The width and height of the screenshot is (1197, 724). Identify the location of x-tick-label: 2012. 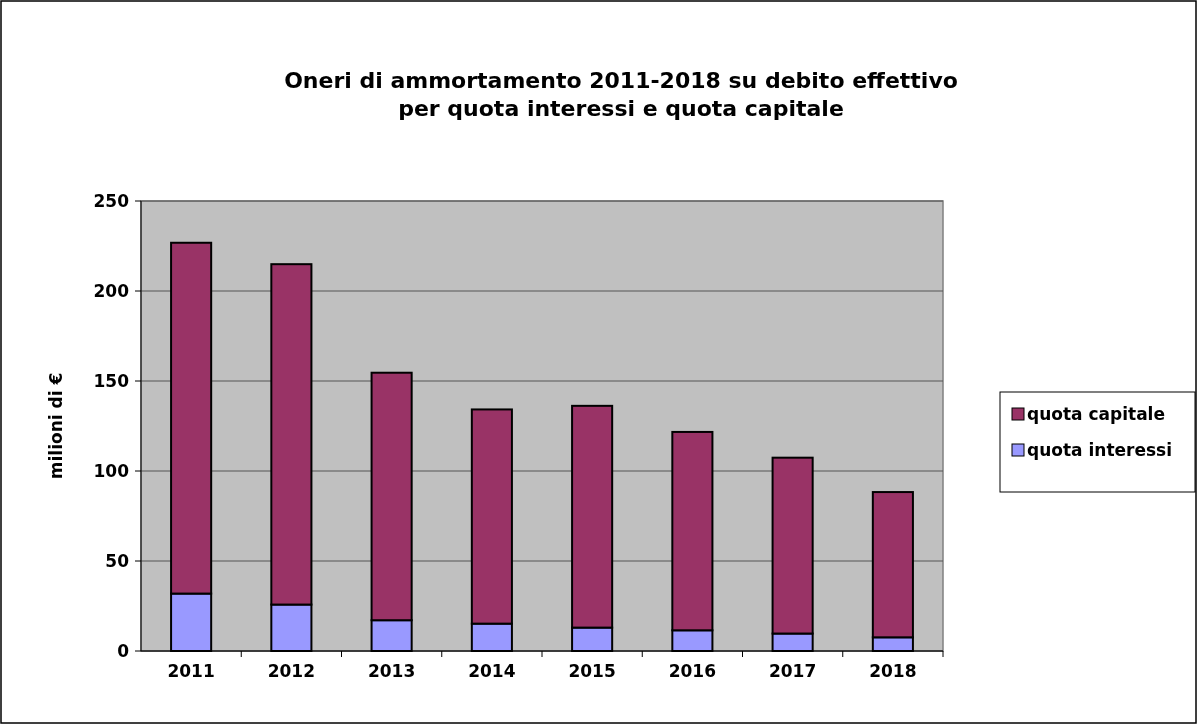
(291, 671).